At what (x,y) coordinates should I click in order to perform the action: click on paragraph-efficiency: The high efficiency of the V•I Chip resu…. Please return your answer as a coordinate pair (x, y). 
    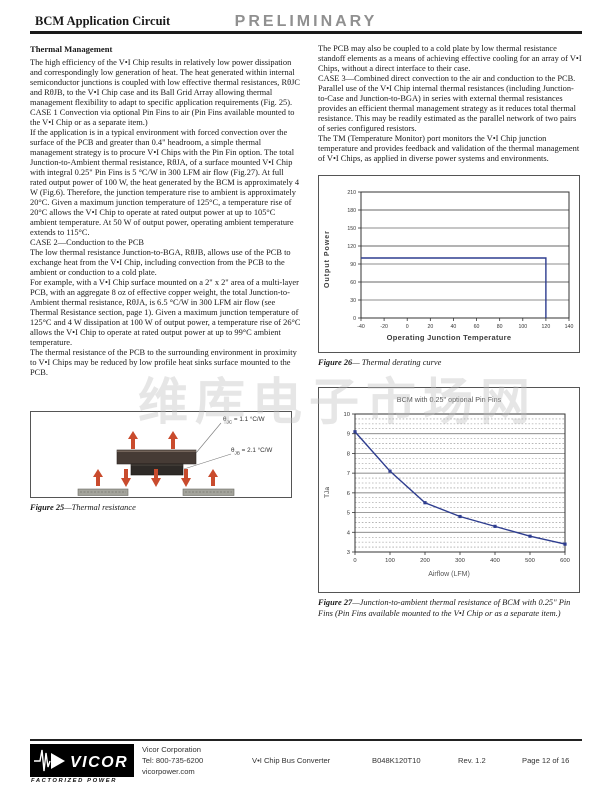
    Looking at the image, I should click on (165, 82).